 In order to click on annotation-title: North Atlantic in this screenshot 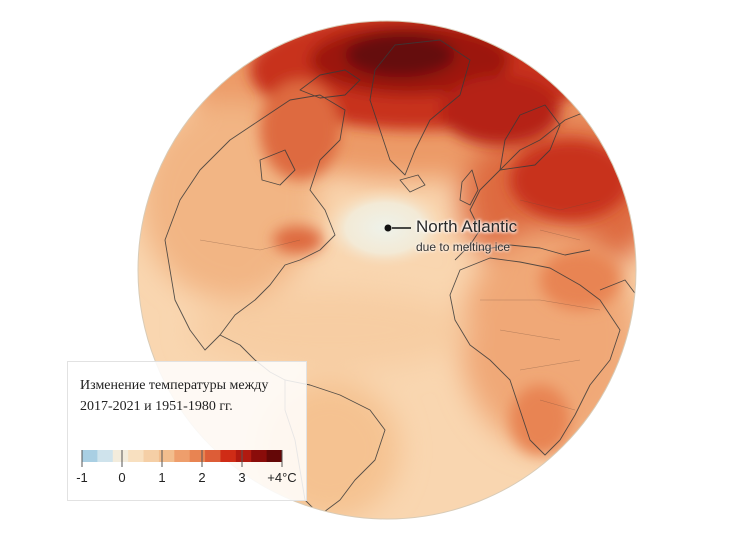, I will do `click(467, 226)`.